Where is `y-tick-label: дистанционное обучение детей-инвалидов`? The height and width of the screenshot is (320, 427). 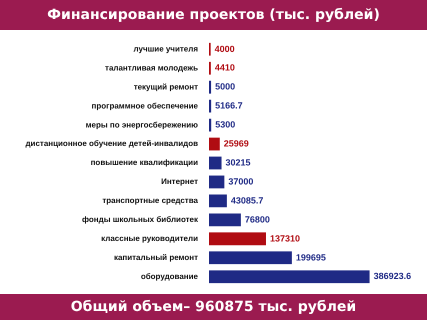 y-tick-label: дистанционное обучение детей-инвалидов is located at coordinates (111, 143).